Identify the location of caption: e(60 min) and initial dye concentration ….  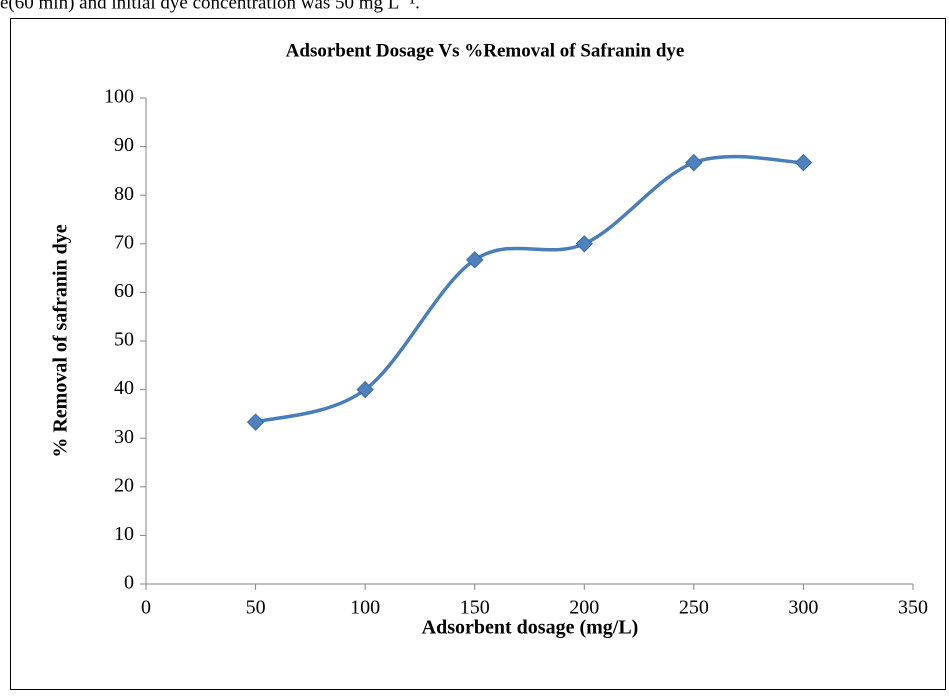
(210, 6).